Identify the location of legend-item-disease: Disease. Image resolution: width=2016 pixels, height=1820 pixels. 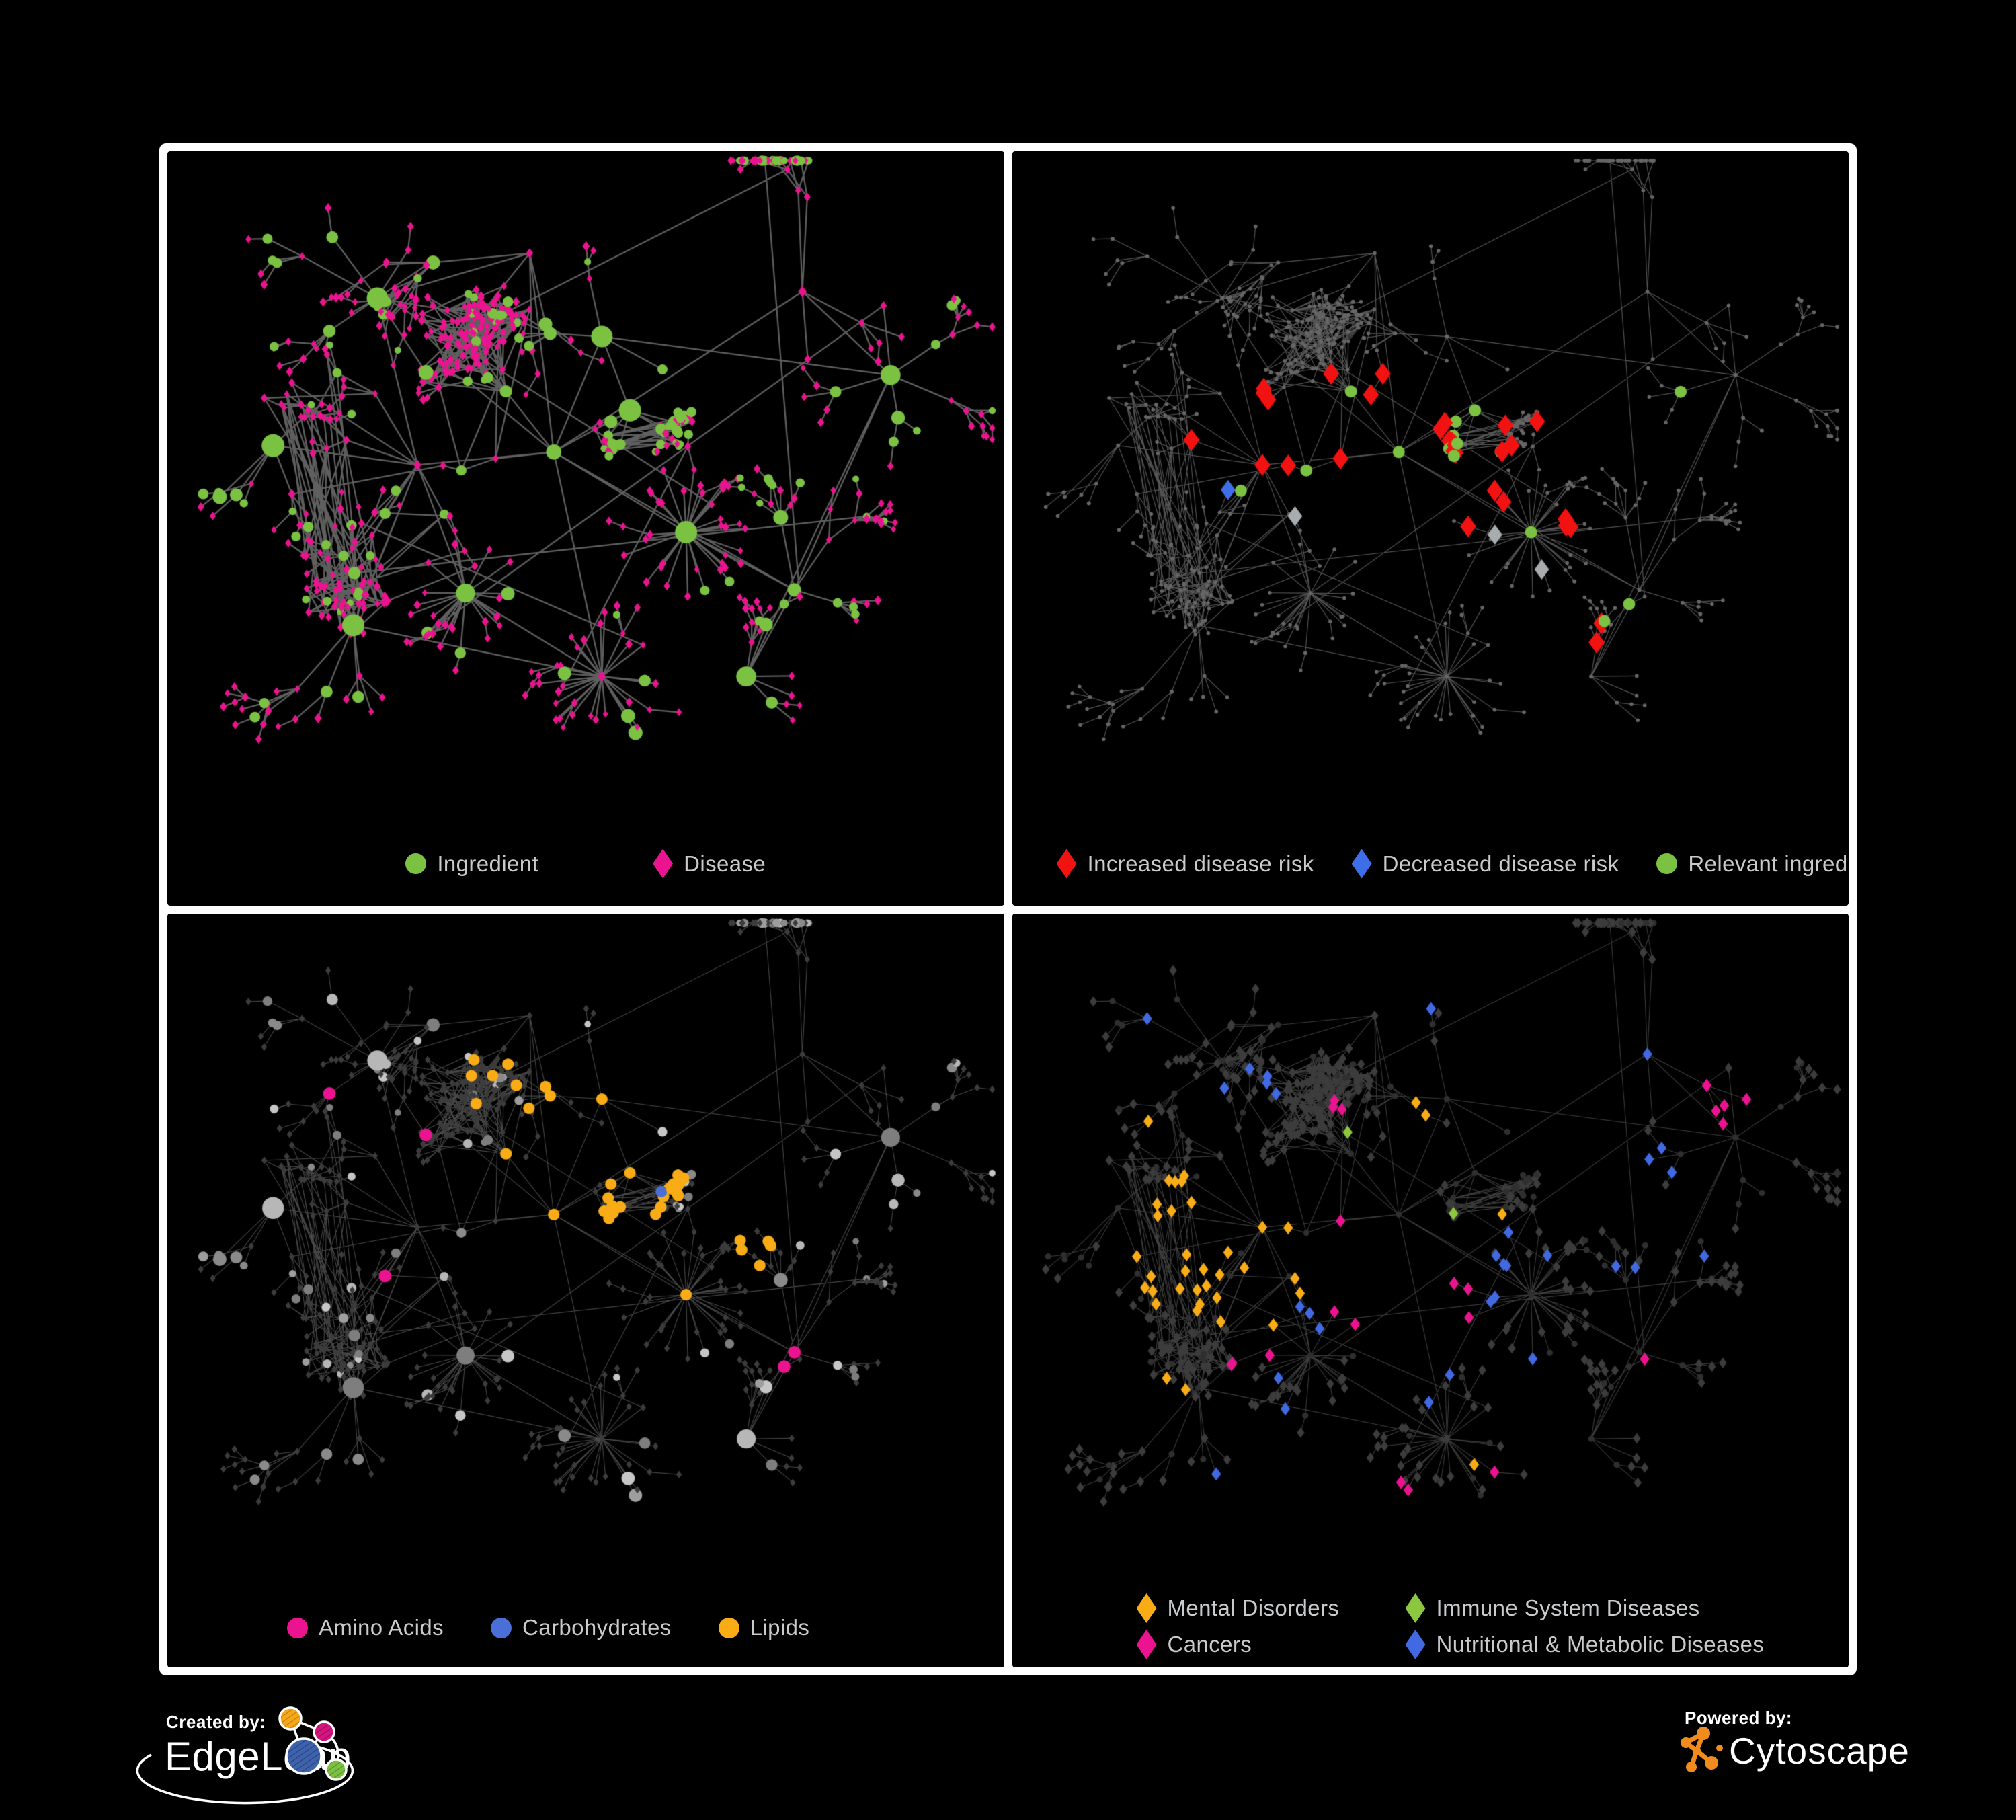
(709, 863).